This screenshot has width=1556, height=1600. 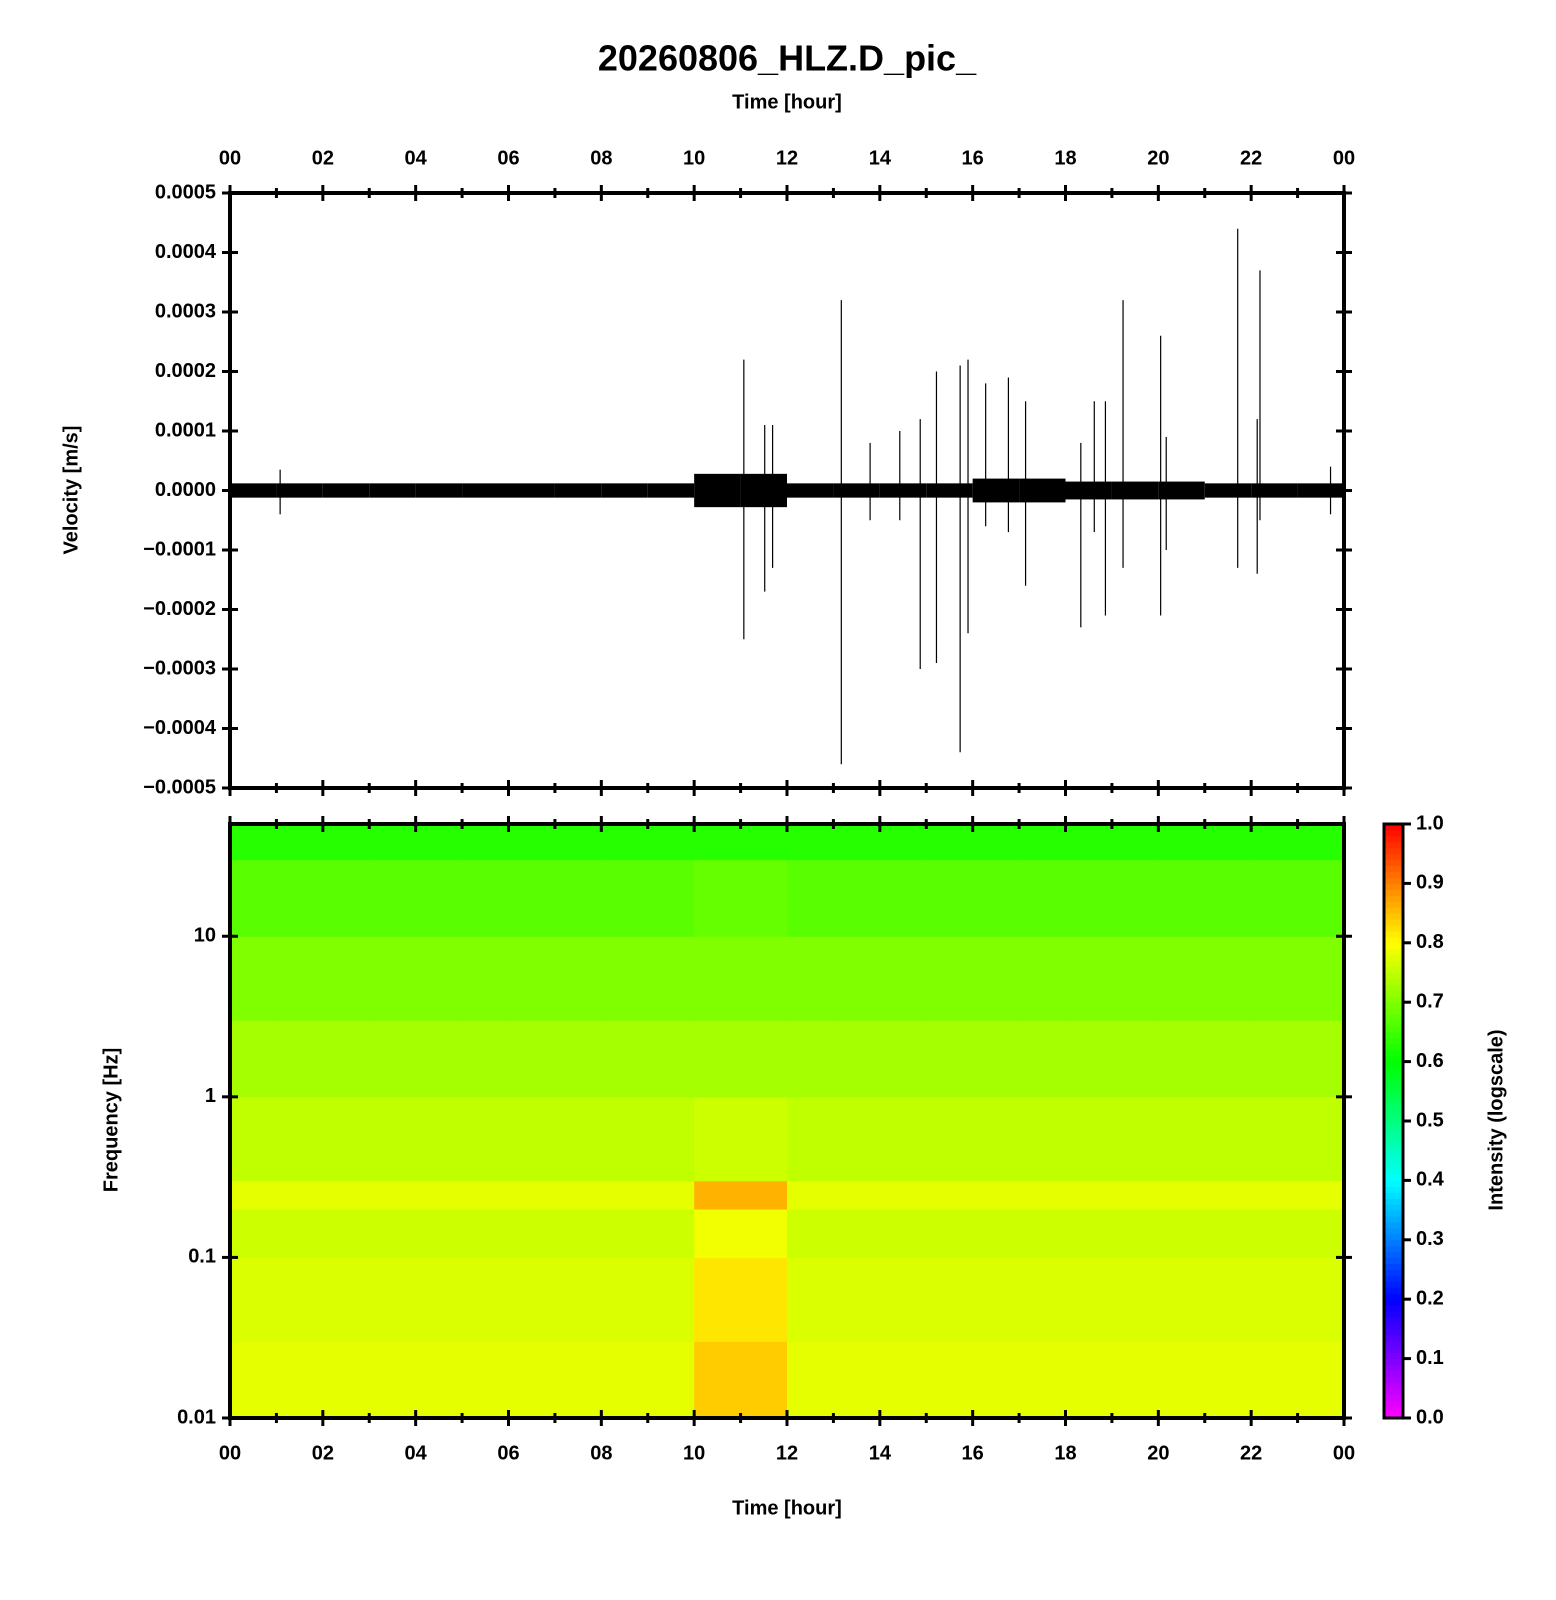 What do you see at coordinates (787, 58) in the screenshot?
I see `chart-title: 20260806_HLZ.D_pic_` at bounding box center [787, 58].